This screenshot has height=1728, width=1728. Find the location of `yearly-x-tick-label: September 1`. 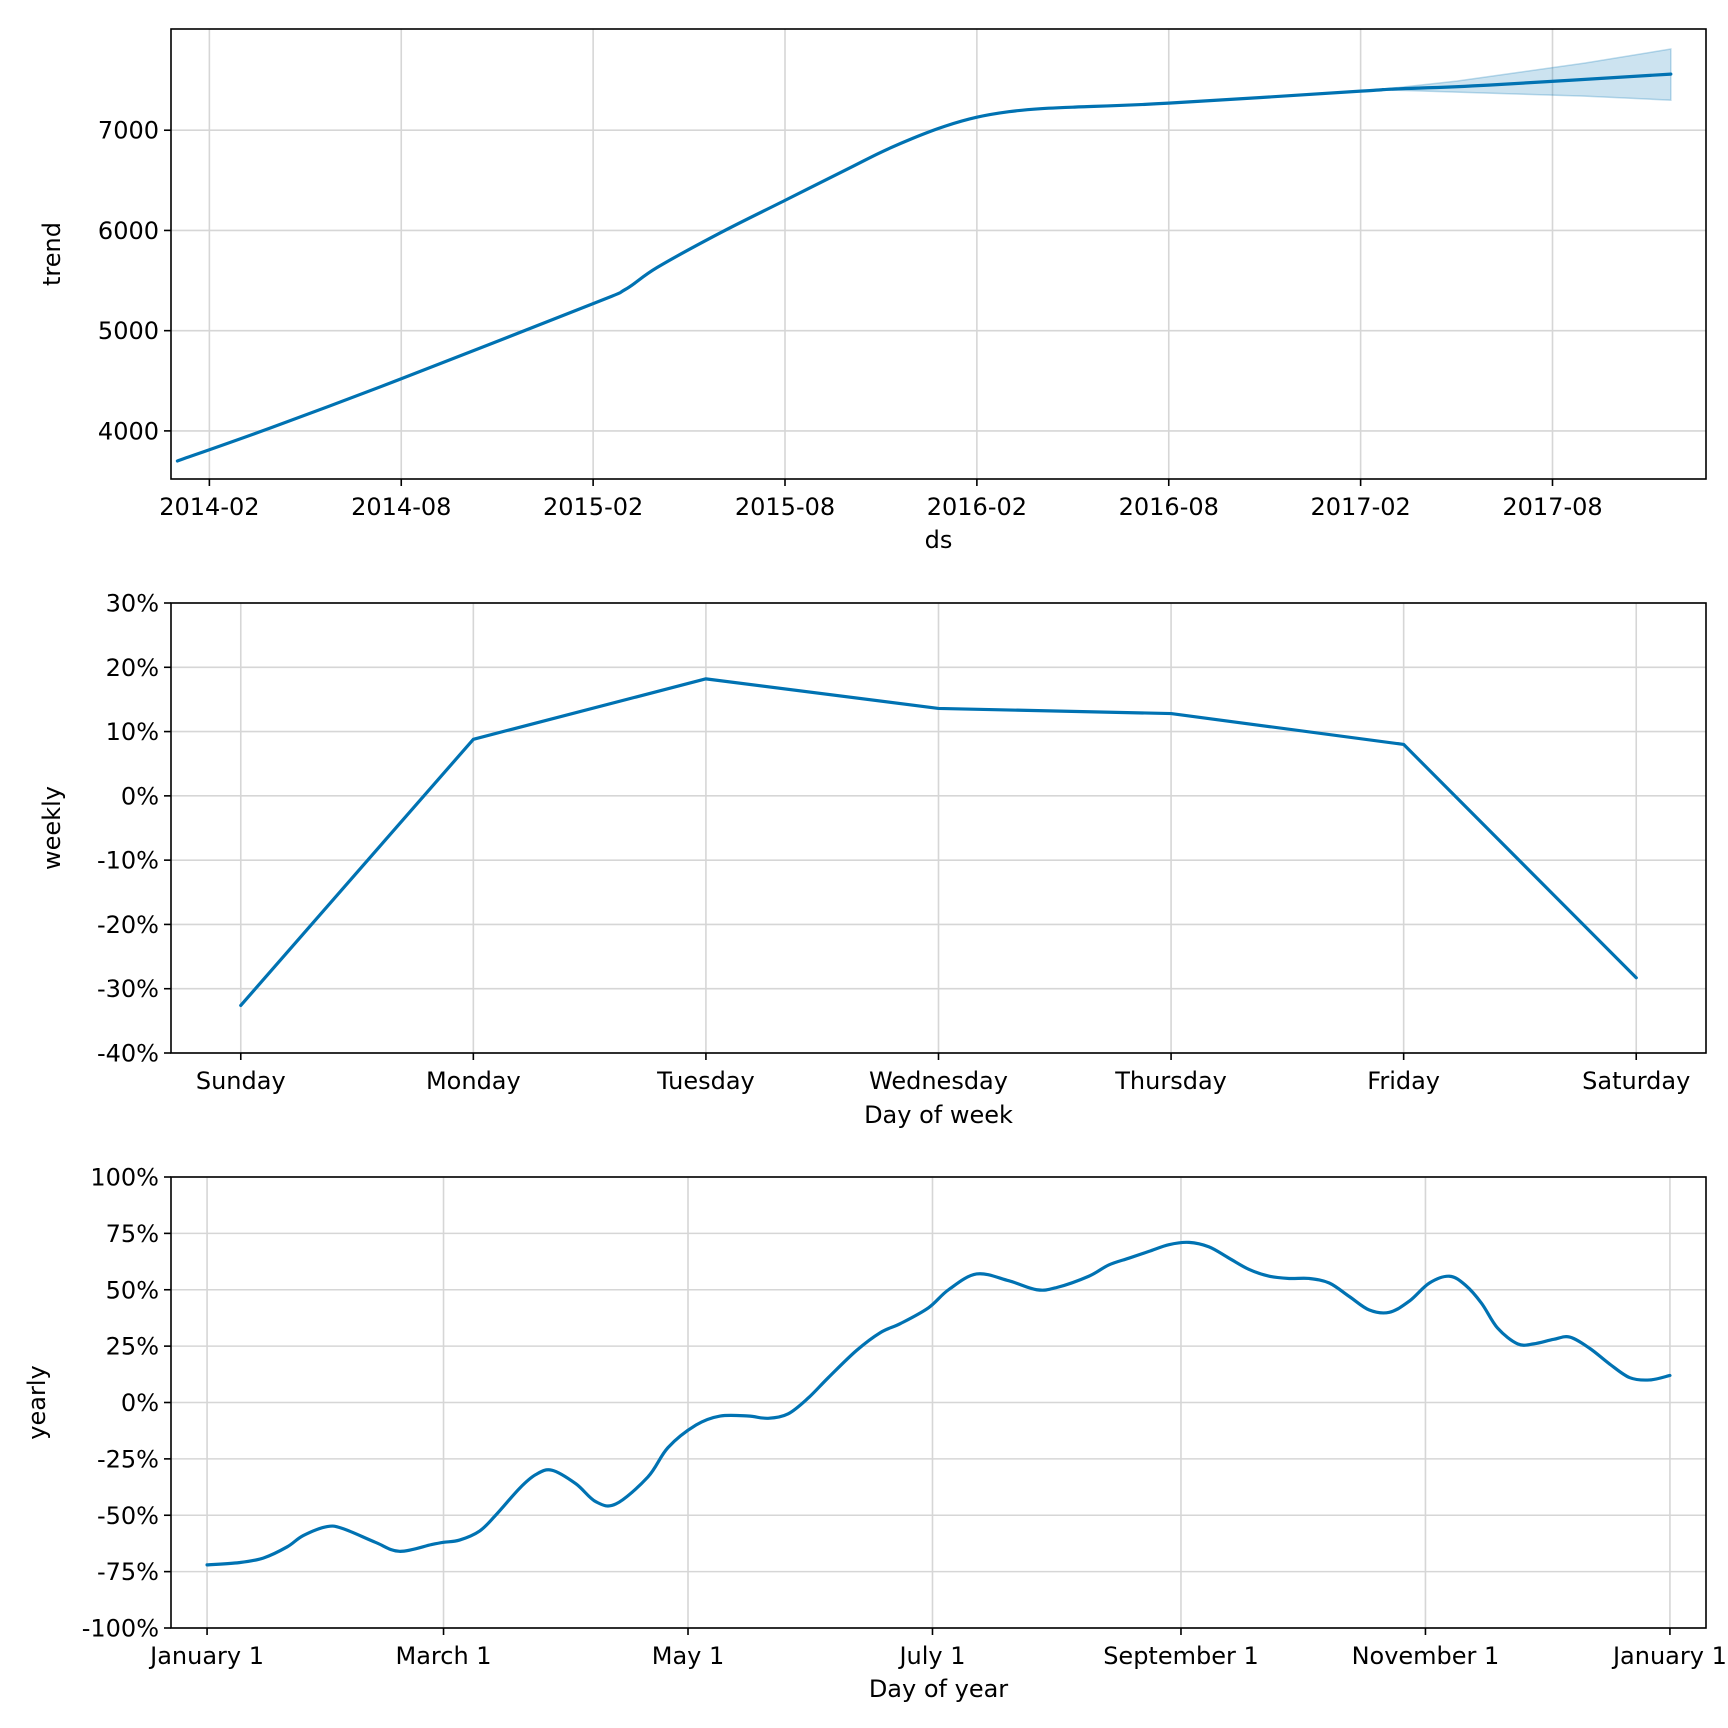

yearly-x-tick-label: September 1 is located at coordinates (1181, 1656).